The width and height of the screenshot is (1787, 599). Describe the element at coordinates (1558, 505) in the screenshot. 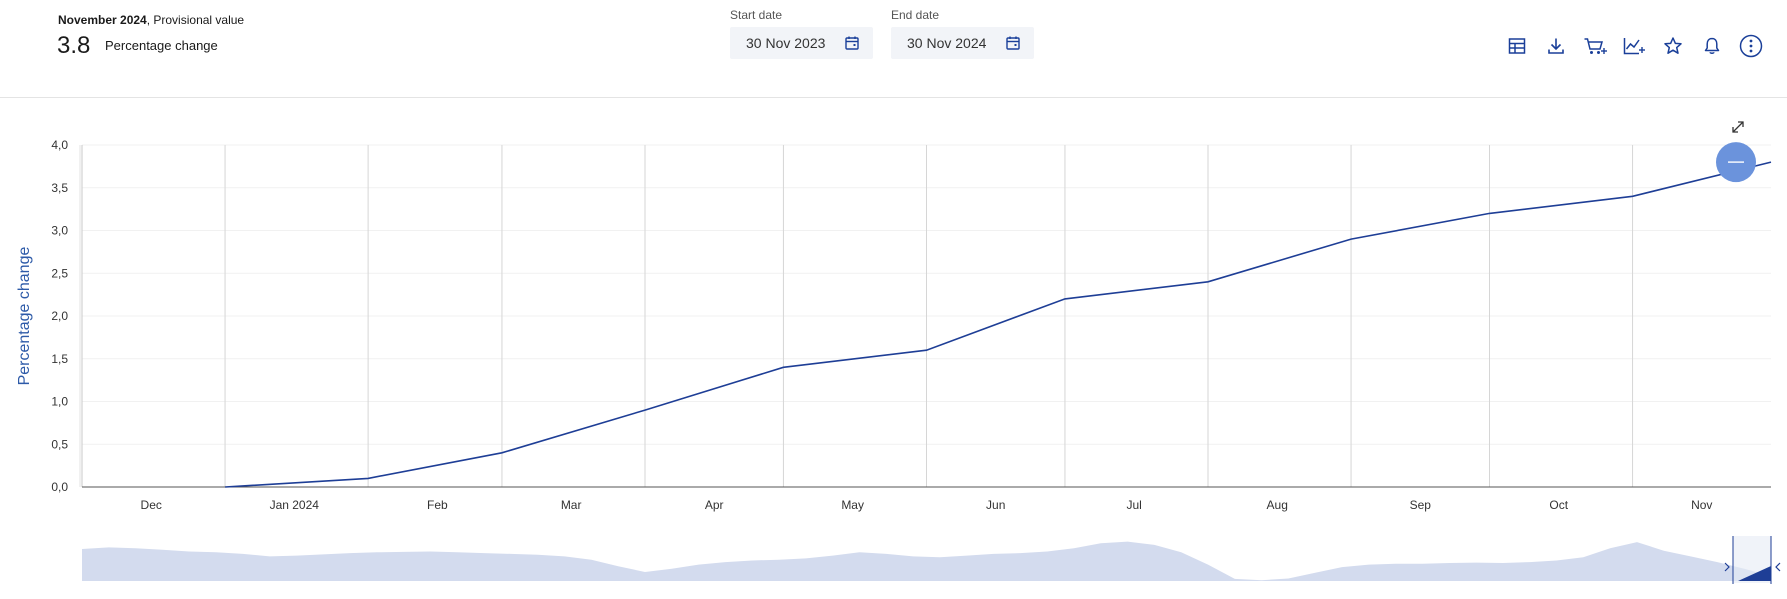

I see `x-tick-label: Oct` at that location.